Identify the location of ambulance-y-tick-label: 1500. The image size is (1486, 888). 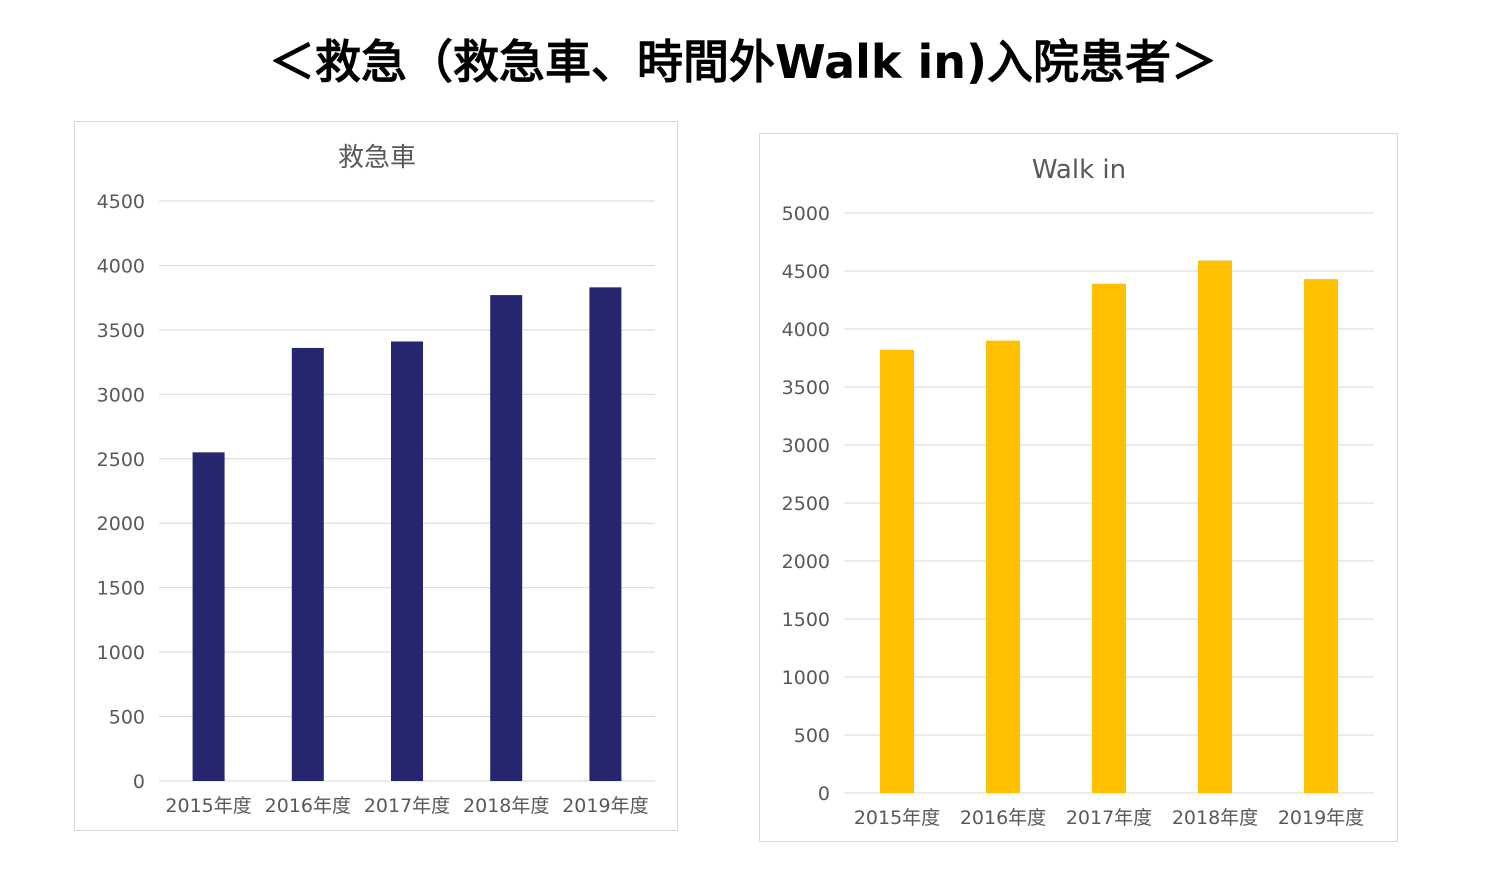
(121, 589).